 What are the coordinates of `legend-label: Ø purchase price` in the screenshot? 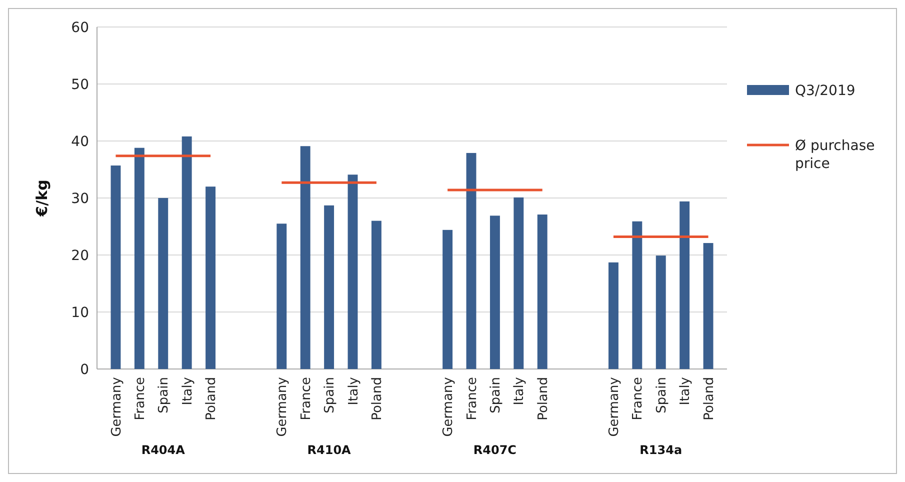 It's located at (835, 155).